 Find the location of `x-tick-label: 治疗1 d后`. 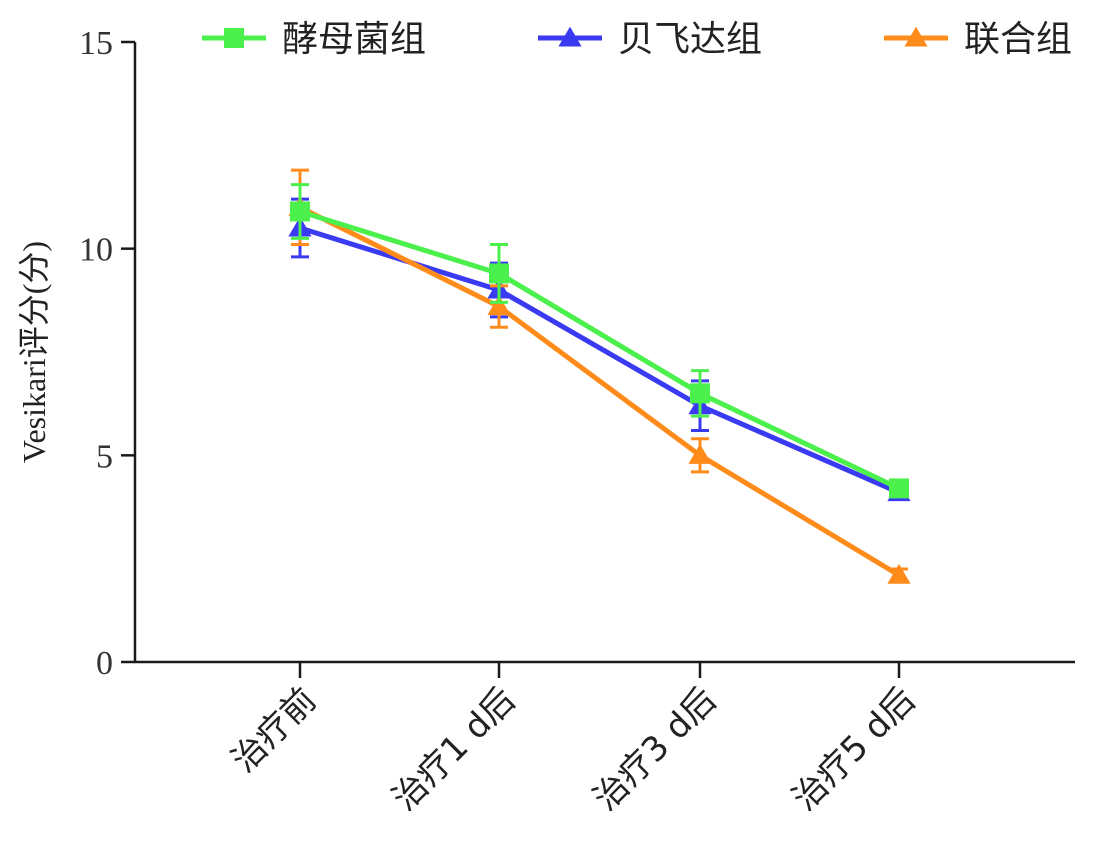

x-tick-label: 治疗1 d后 is located at coordinates (454, 749).